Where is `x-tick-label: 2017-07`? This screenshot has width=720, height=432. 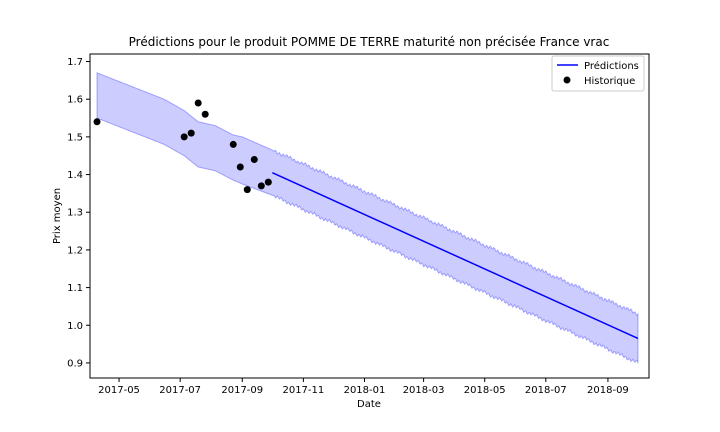
x-tick-label: 2017-07 is located at coordinates (180, 390).